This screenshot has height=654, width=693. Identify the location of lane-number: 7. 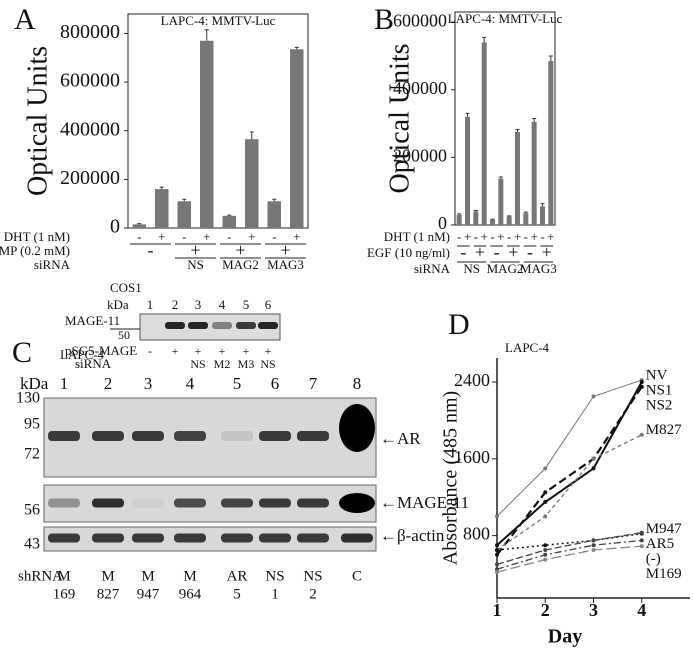
(313, 383).